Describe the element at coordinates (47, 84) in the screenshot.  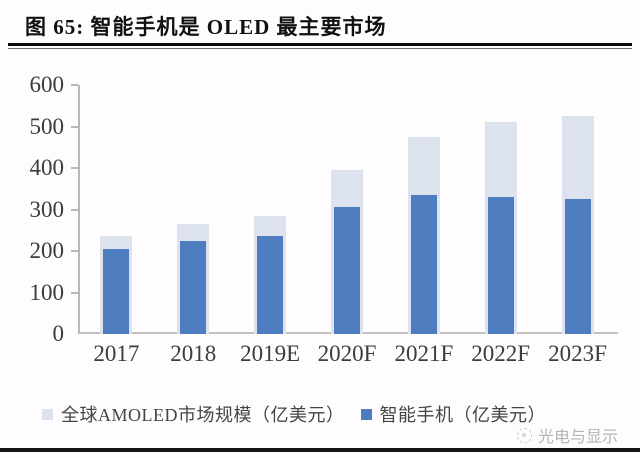
I see `y-axis-label: 600` at that location.